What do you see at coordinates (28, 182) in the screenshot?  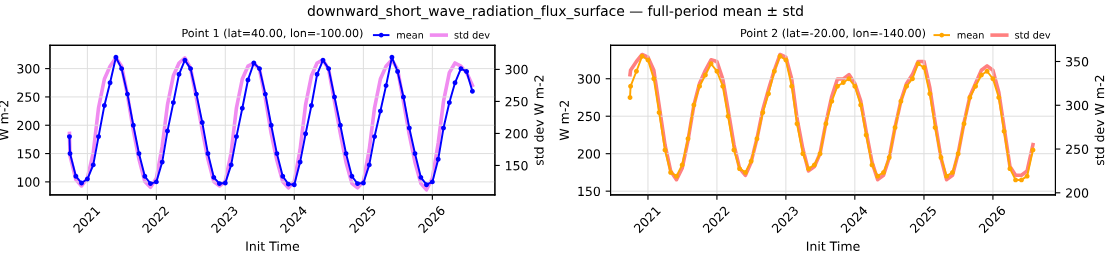 I see `y-tick-label: 100` at bounding box center [28, 182].